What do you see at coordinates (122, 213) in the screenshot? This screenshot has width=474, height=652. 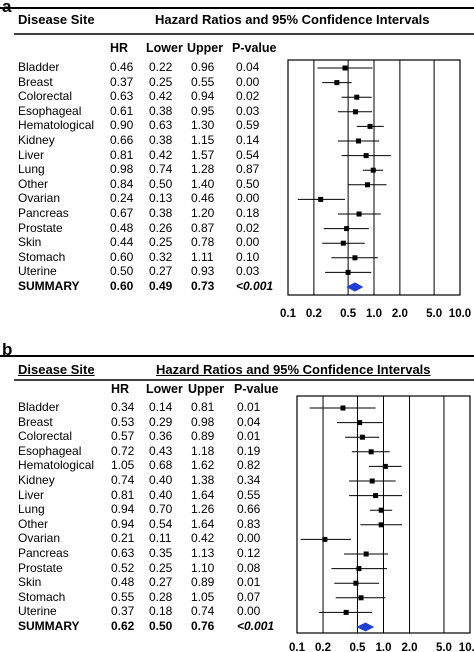 I see `row-hr-value: 0.67` at bounding box center [122, 213].